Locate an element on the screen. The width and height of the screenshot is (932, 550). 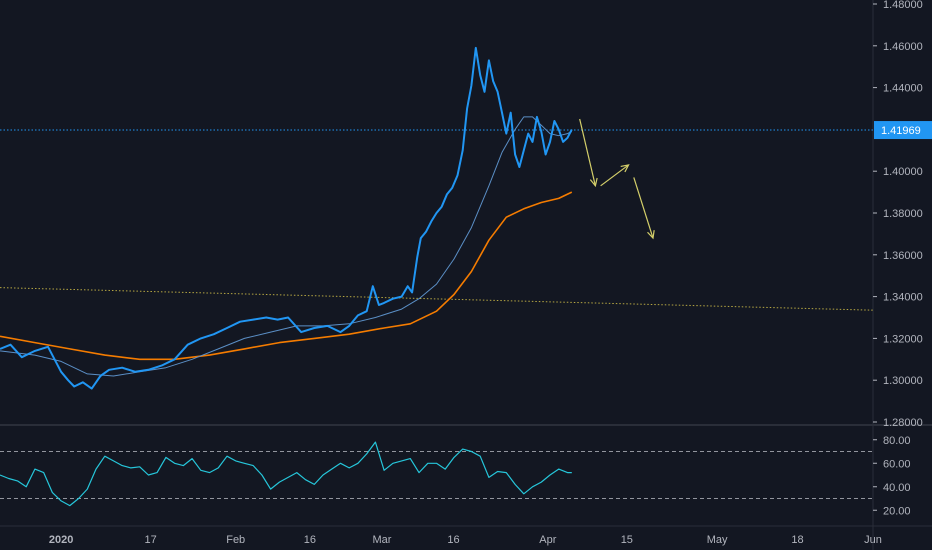
time-tick-label: Jun is located at coordinates (873, 540).